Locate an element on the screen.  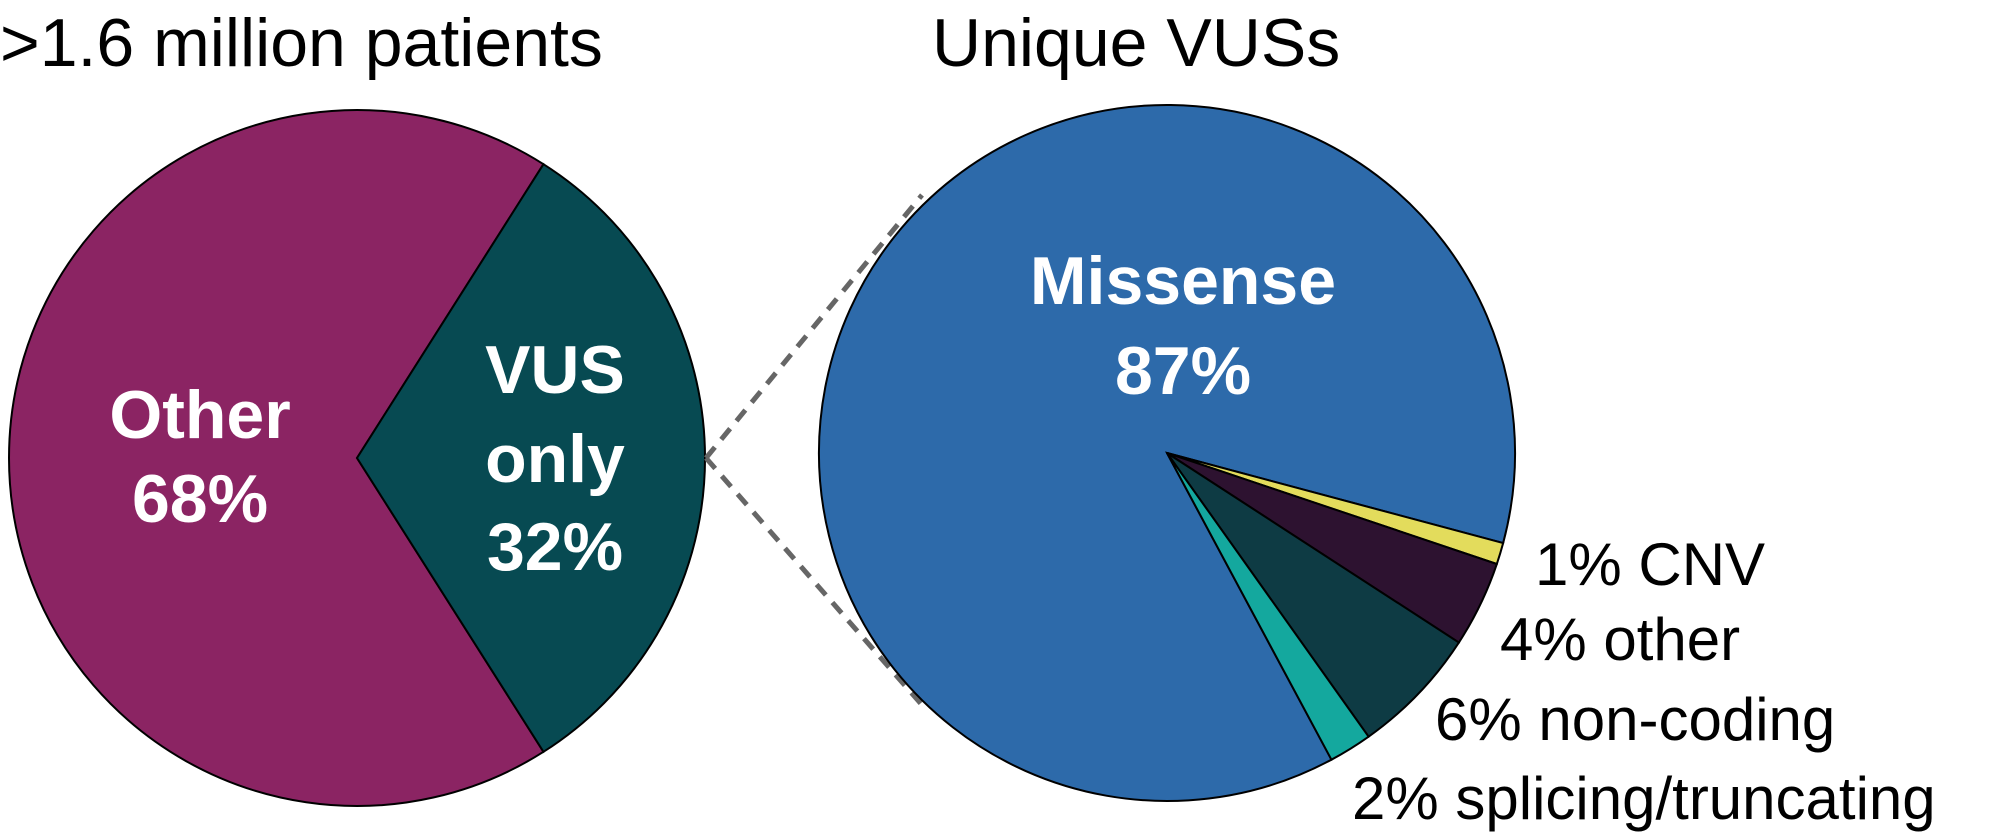
pie-slice-vus-only is located at coordinates (531, 458).